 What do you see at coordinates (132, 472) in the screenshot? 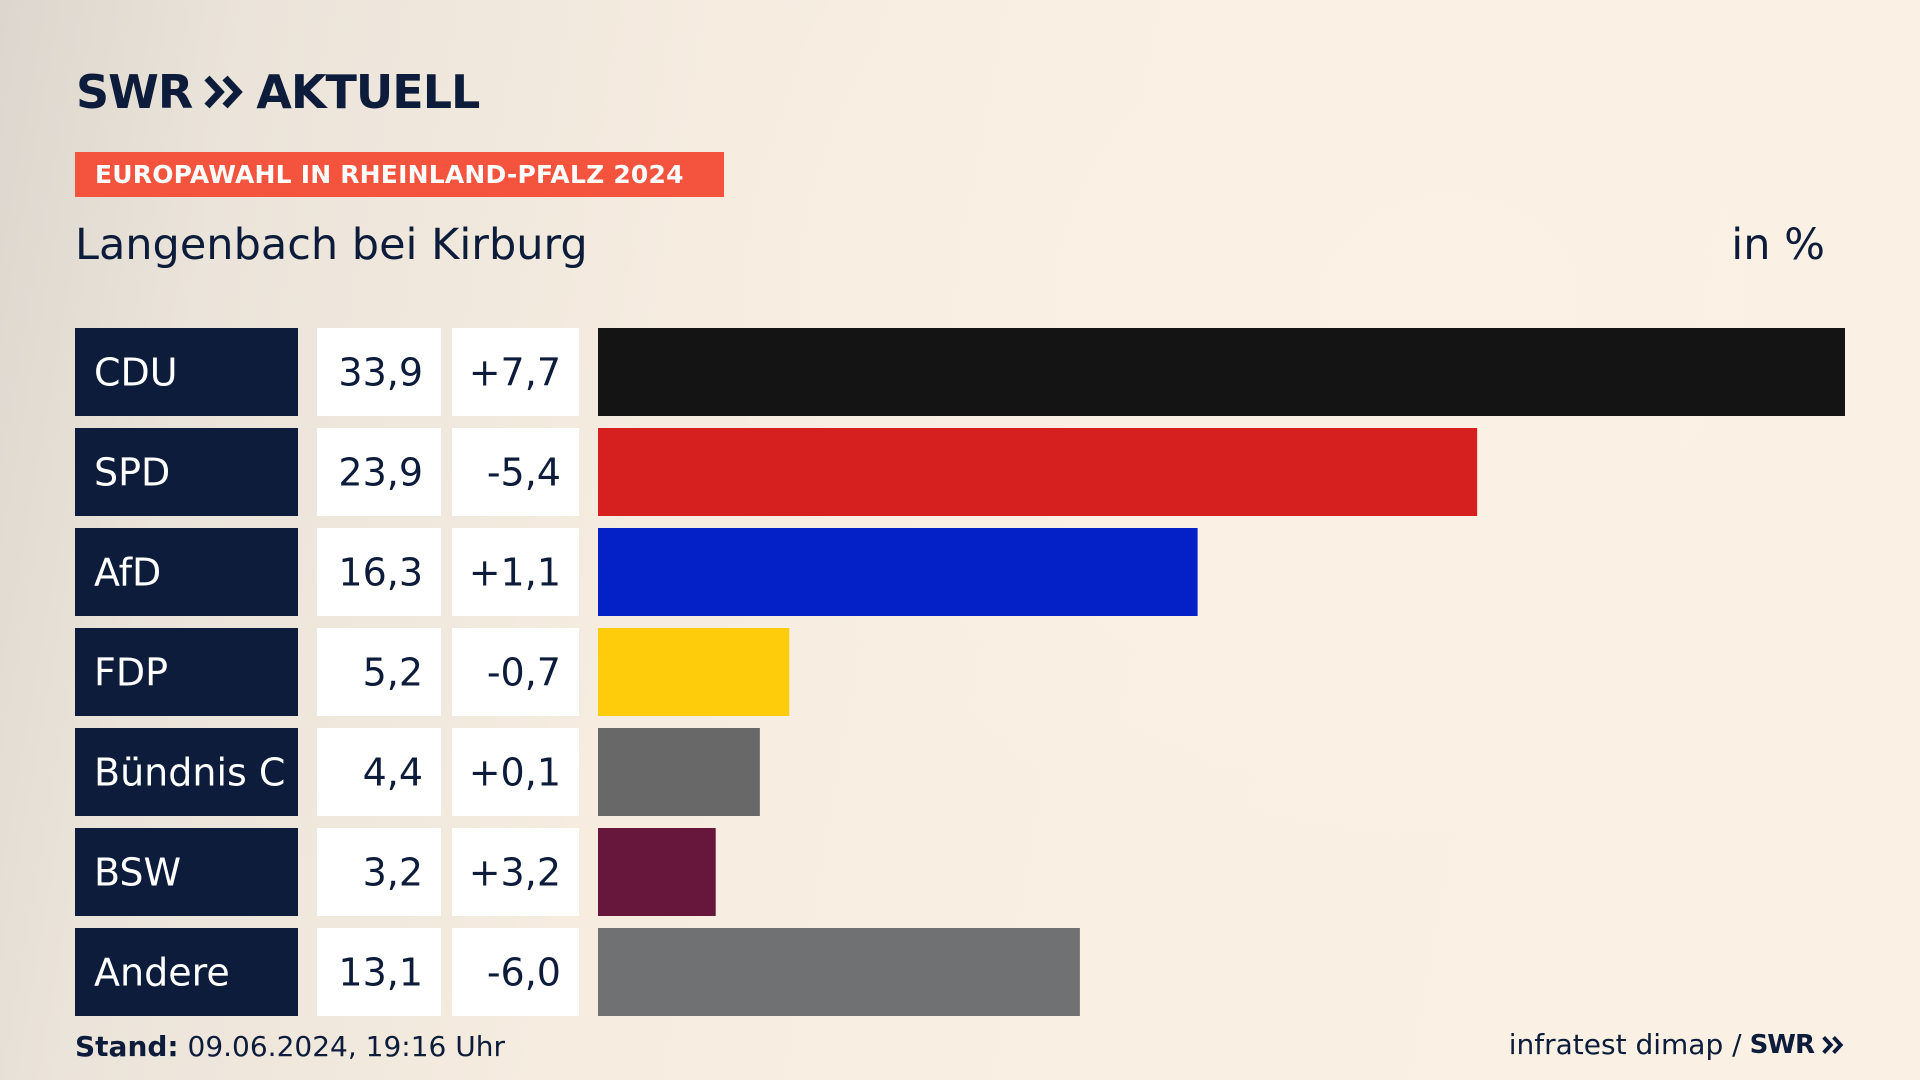
I see `party-label: SPD` at bounding box center [132, 472].